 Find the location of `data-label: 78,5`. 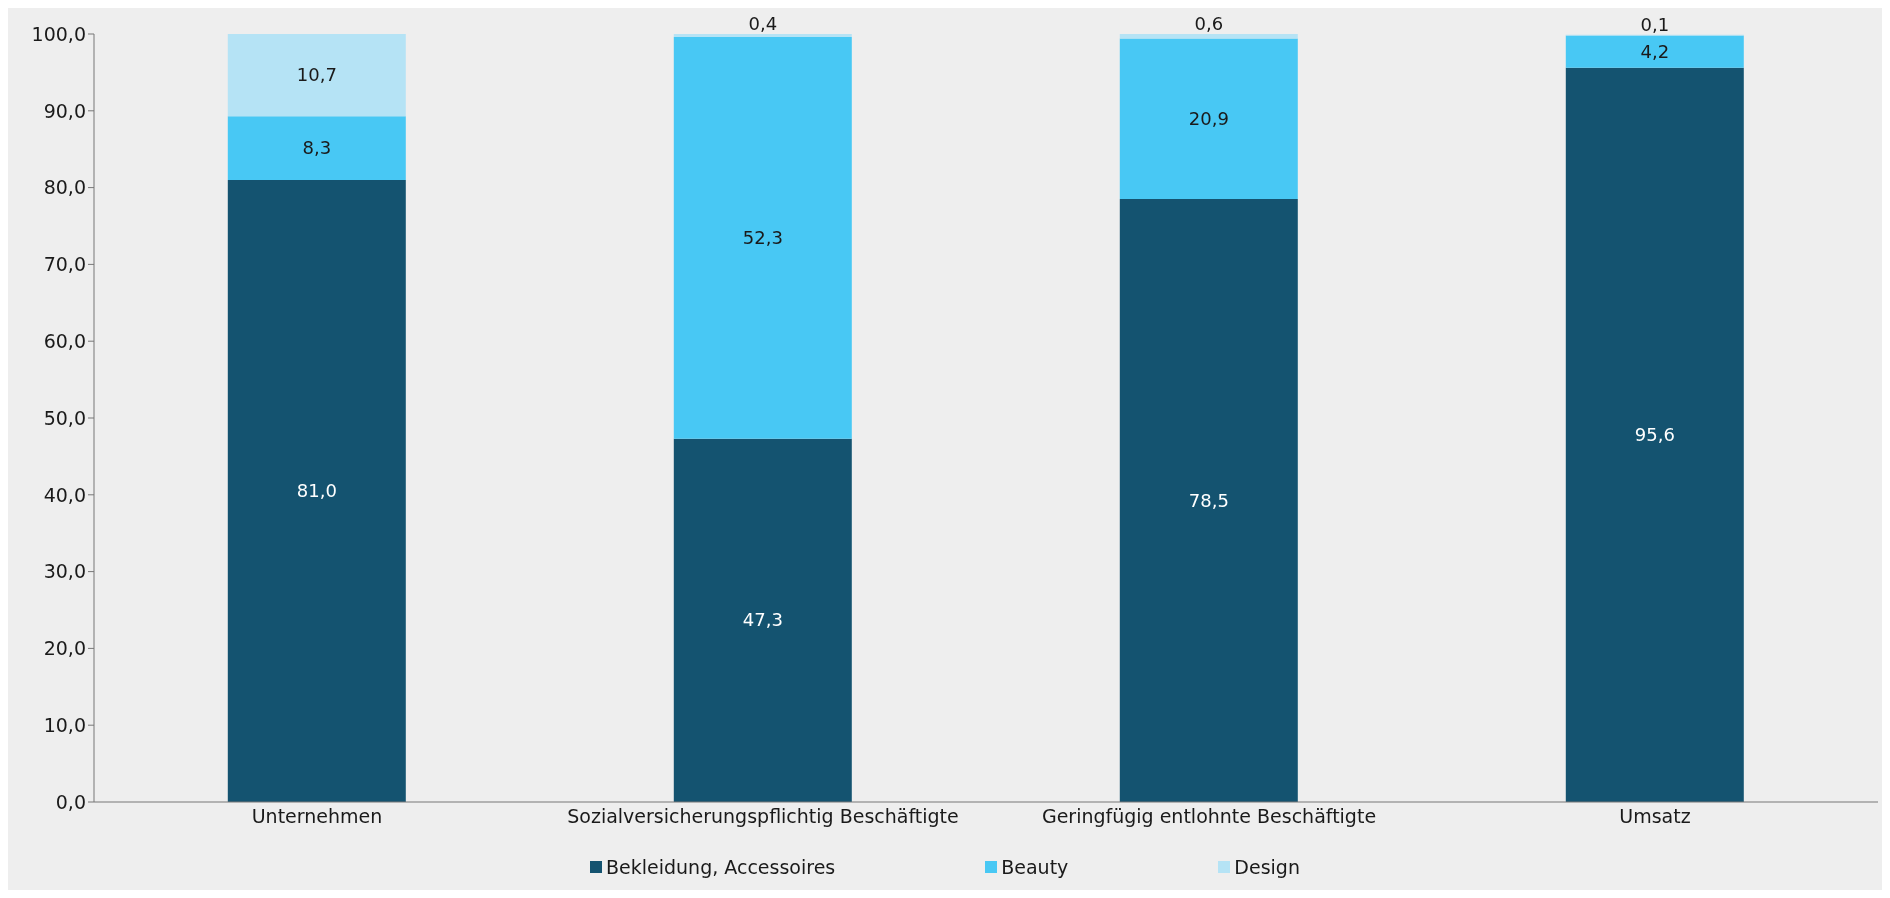

data-label: 78,5 is located at coordinates (1208, 500).